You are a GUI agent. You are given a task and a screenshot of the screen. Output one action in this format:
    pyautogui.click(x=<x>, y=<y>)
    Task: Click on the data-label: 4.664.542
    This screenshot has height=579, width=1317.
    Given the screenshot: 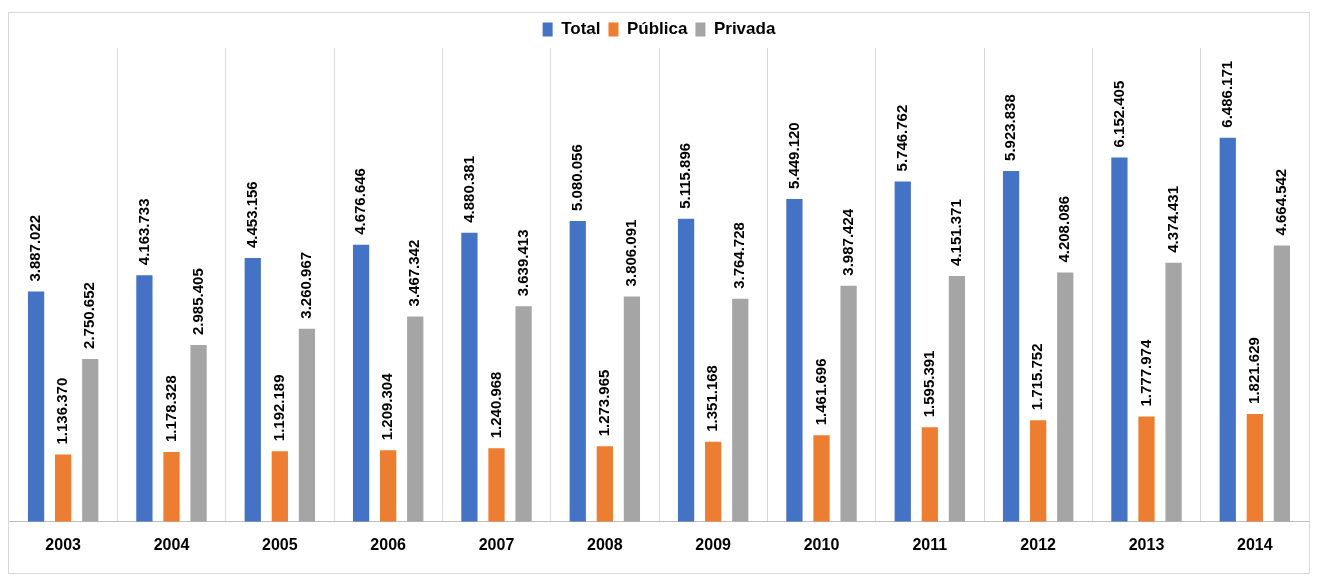 What is the action you would take?
    pyautogui.click(x=1281, y=202)
    